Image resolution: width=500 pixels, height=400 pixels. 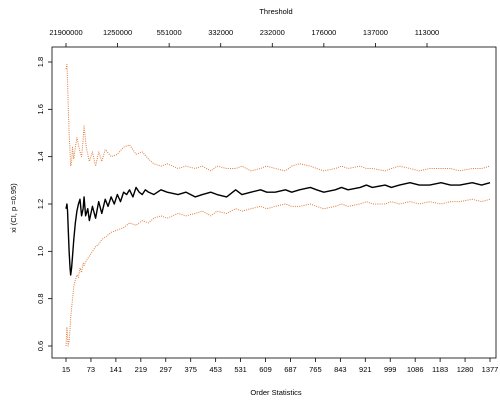 What do you see at coordinates (40, 298) in the screenshot?
I see `y-tick-label: 0.8` at bounding box center [40, 298].